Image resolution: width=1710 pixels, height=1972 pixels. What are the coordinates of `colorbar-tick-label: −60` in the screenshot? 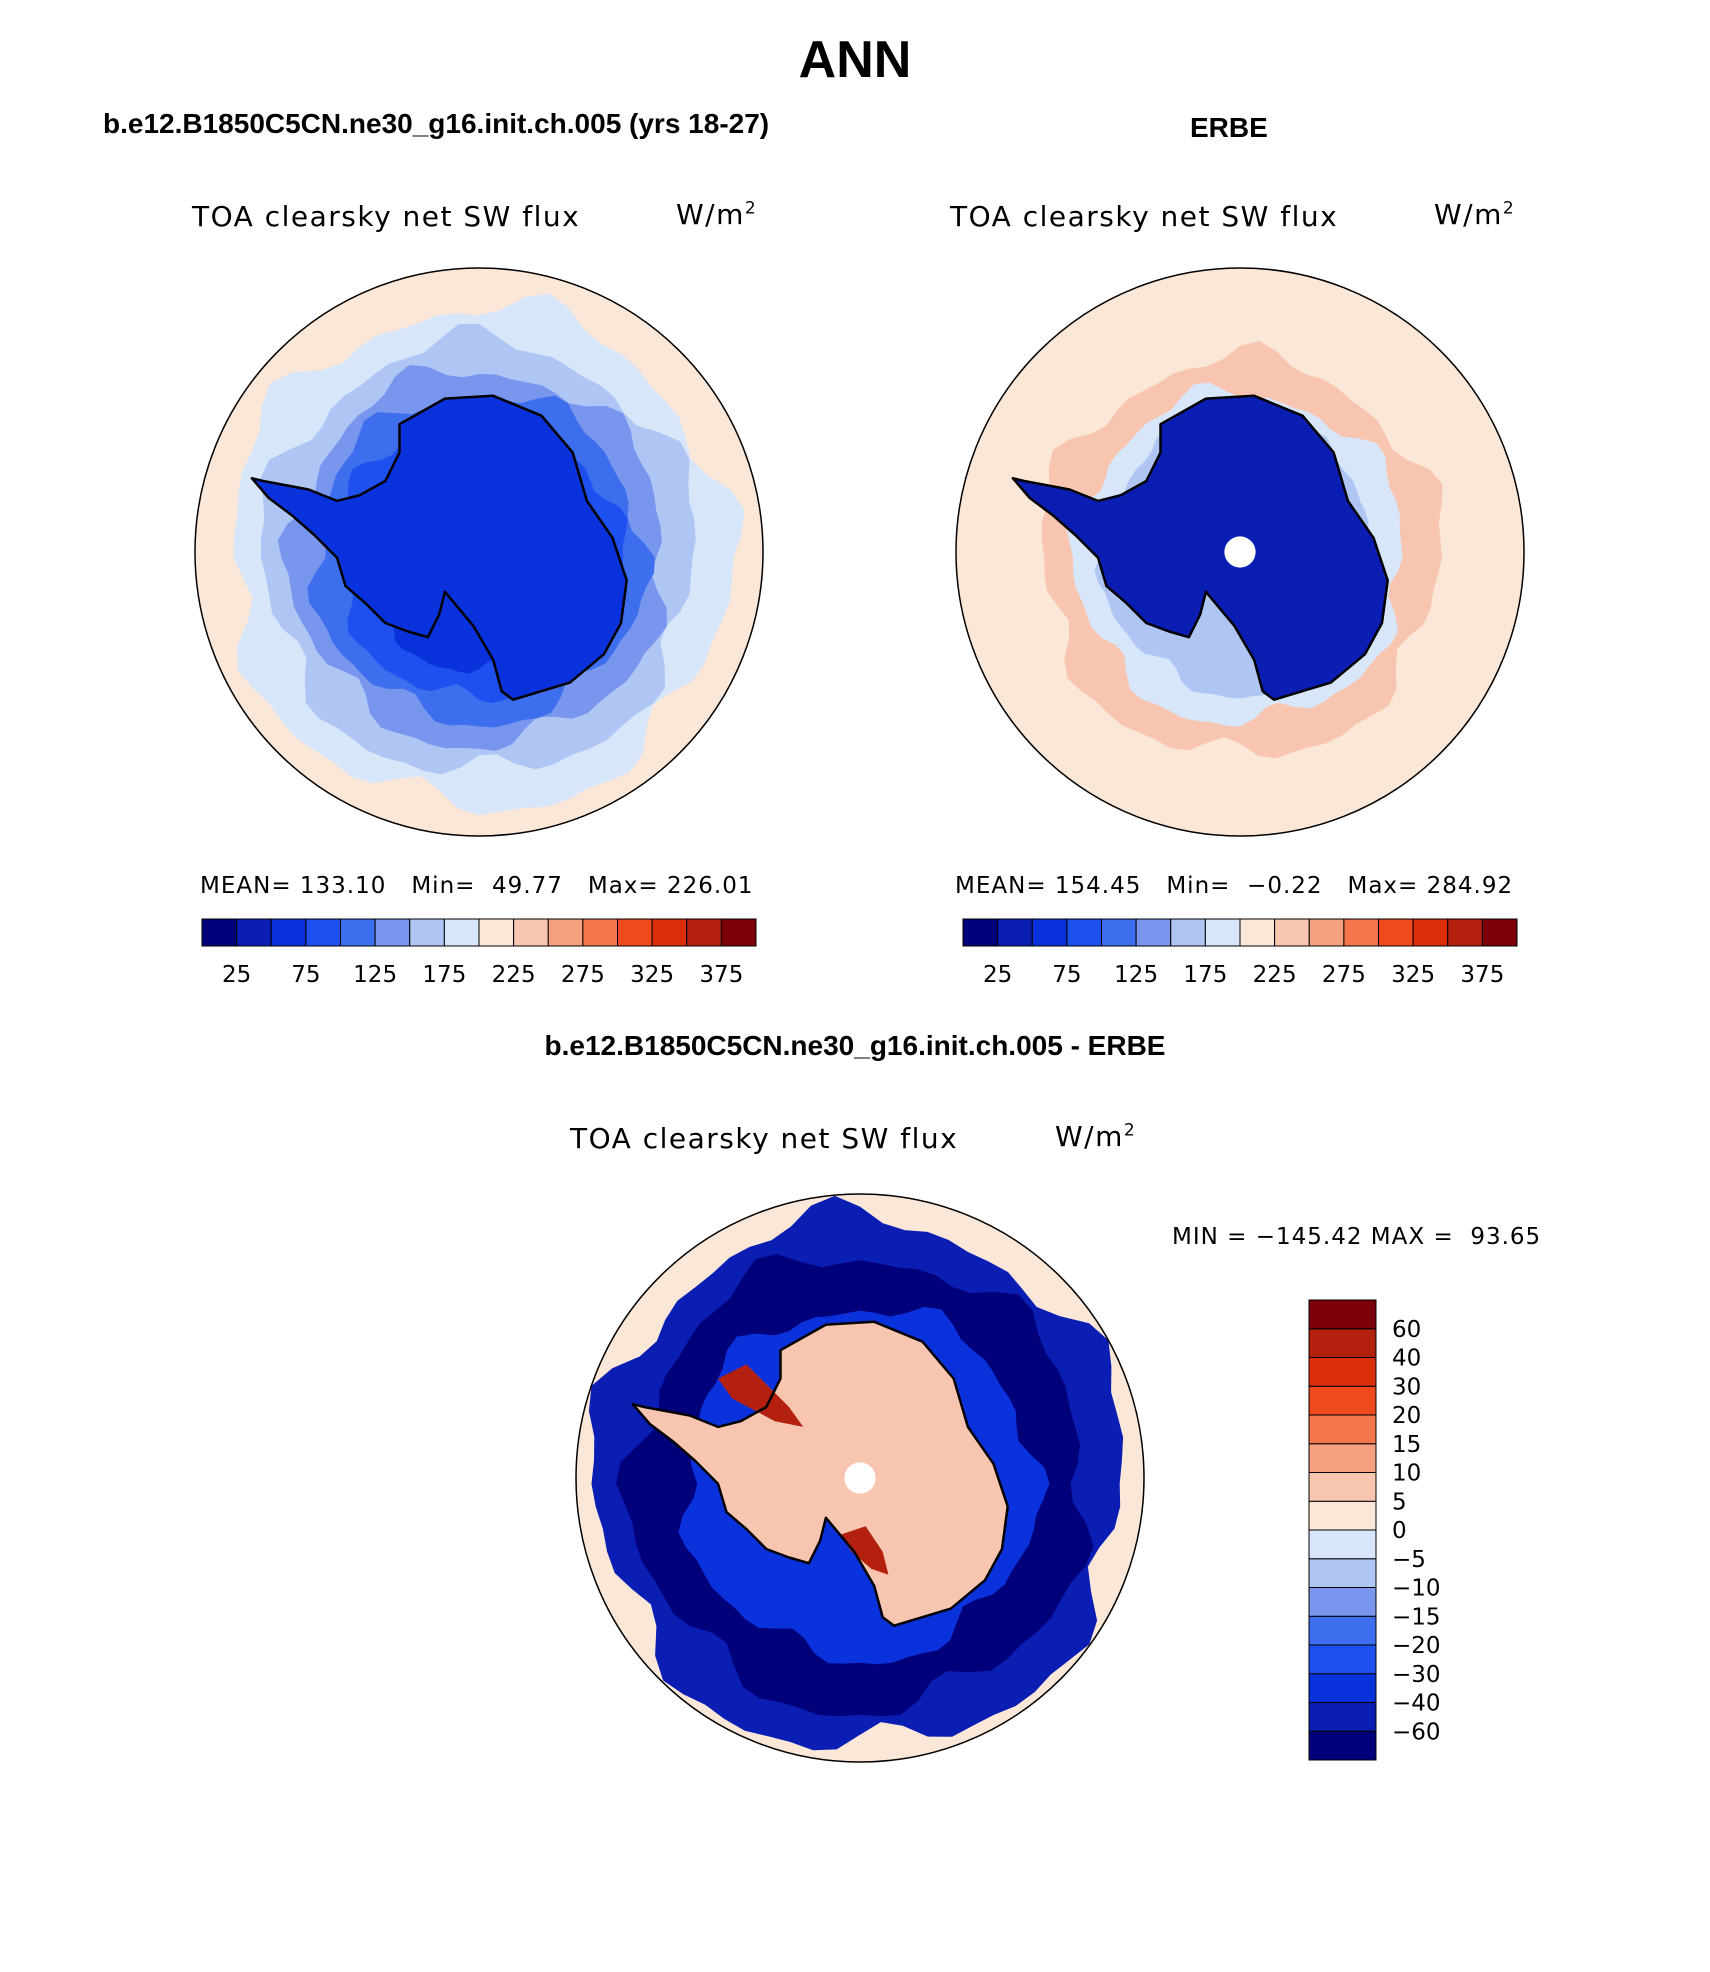 It's located at (1416, 1732).